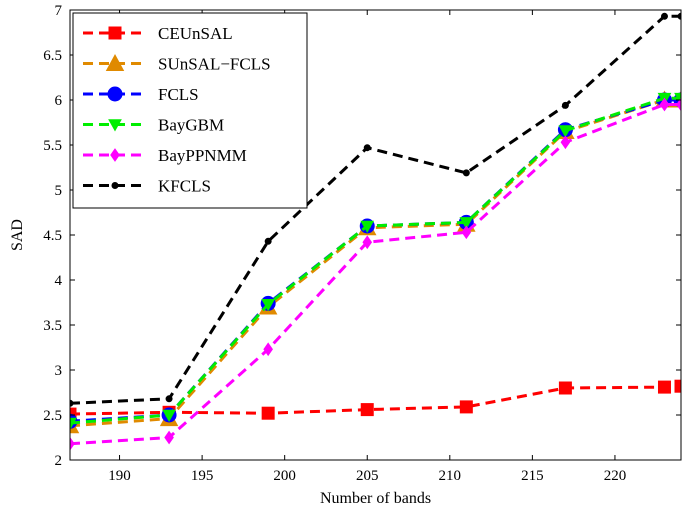 The width and height of the screenshot is (696, 512). Describe the element at coordinates (52, 56) in the screenshot. I see `y-tick-label: 6.5` at that location.